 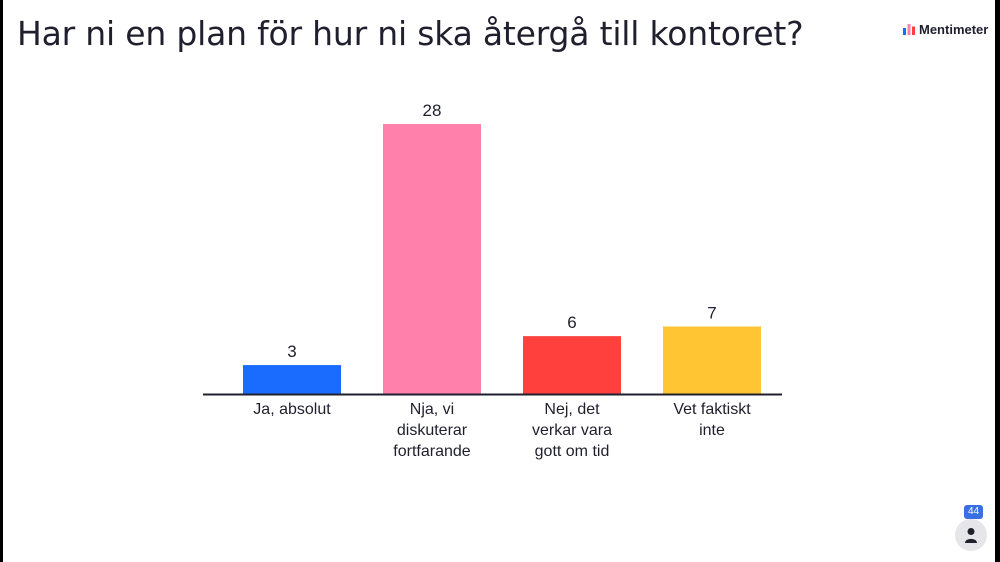 I want to click on category-label-2: Nja, vi diskuterar fortfarande, so click(x=431, y=430).